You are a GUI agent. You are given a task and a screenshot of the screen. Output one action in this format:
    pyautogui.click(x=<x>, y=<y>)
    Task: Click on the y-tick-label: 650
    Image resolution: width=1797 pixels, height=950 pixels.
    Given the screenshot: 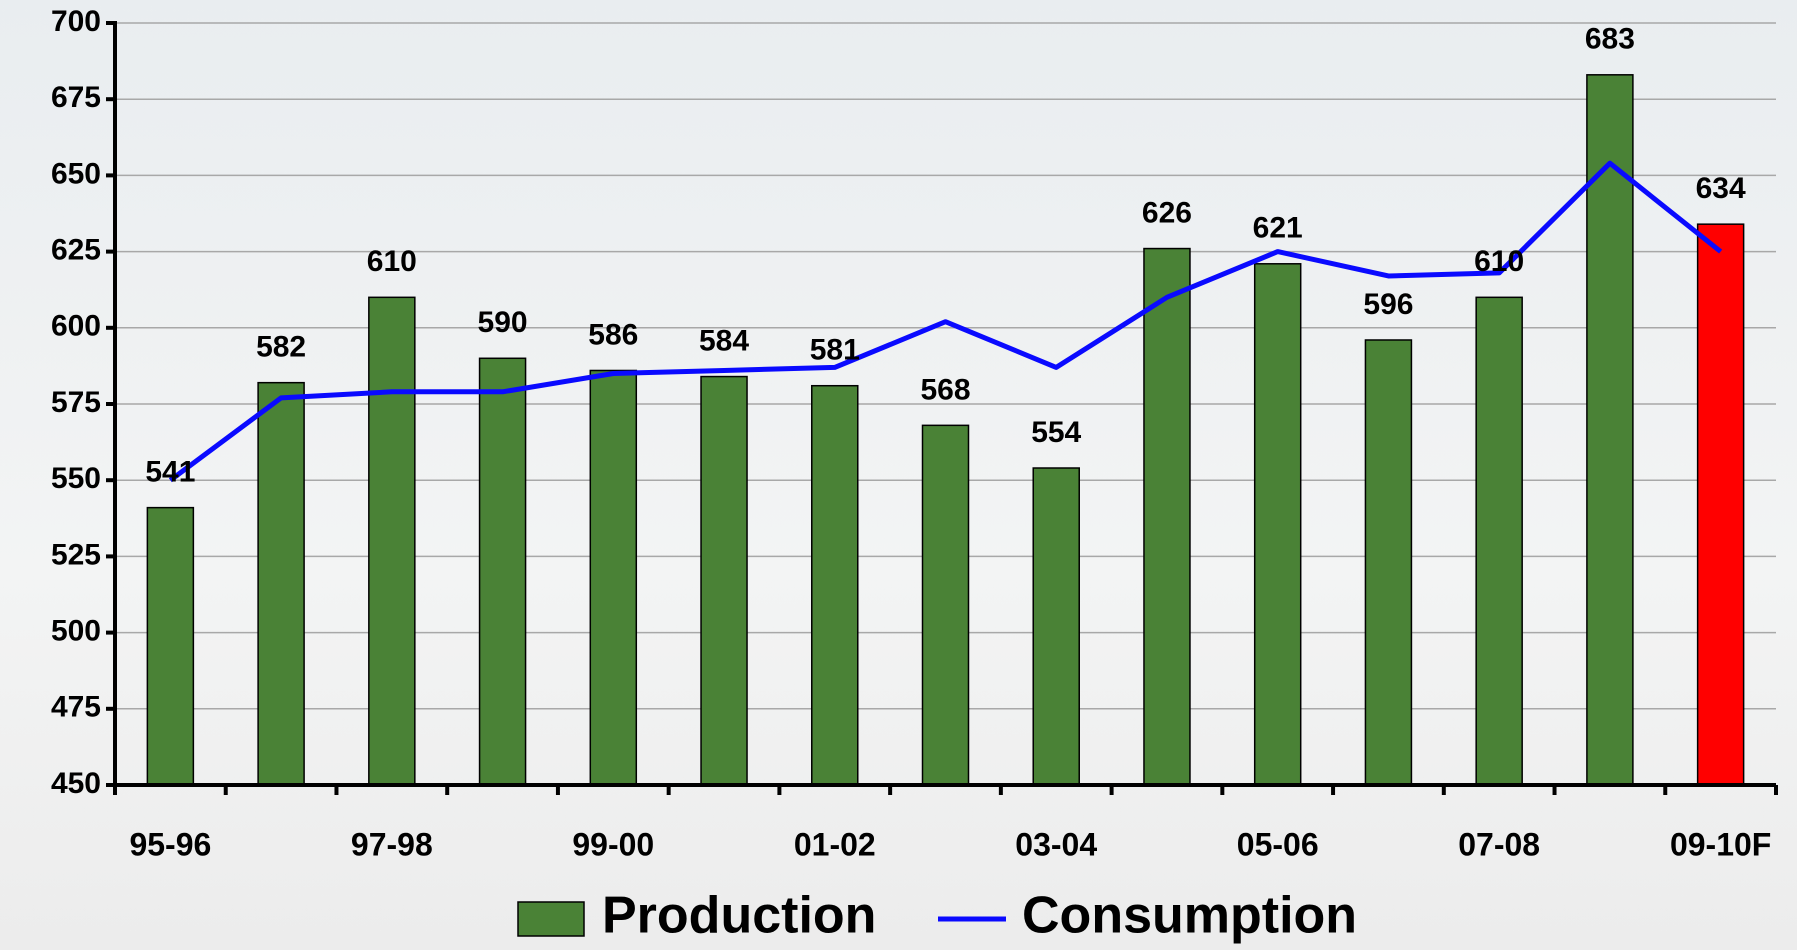 What is the action you would take?
    pyautogui.click(x=76, y=173)
    